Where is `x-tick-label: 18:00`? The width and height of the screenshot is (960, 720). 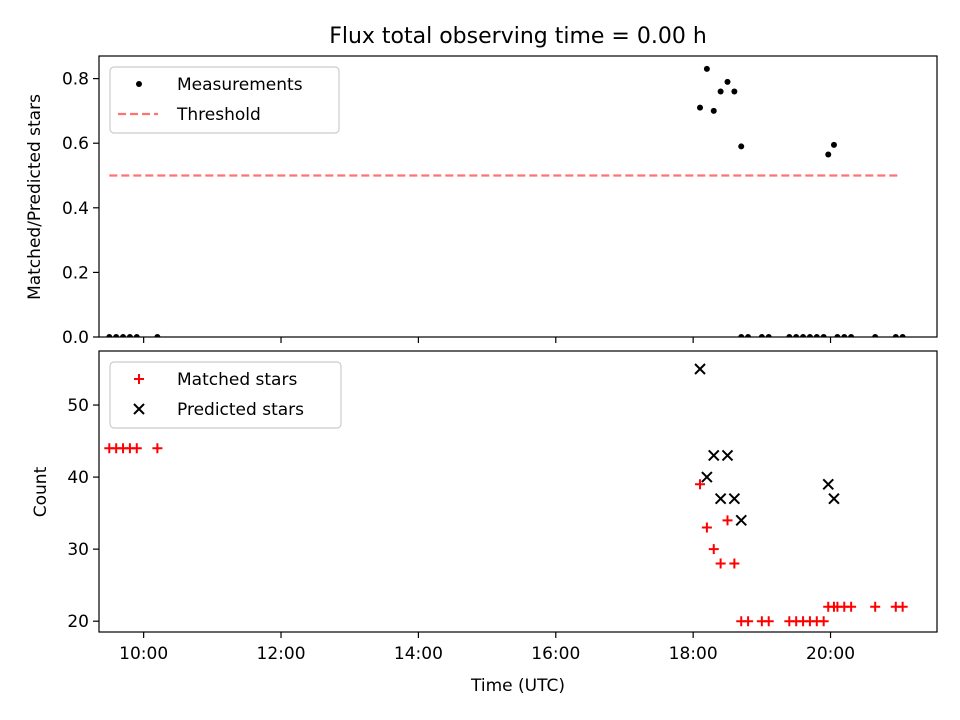 x-tick-label: 18:00 is located at coordinates (693, 654).